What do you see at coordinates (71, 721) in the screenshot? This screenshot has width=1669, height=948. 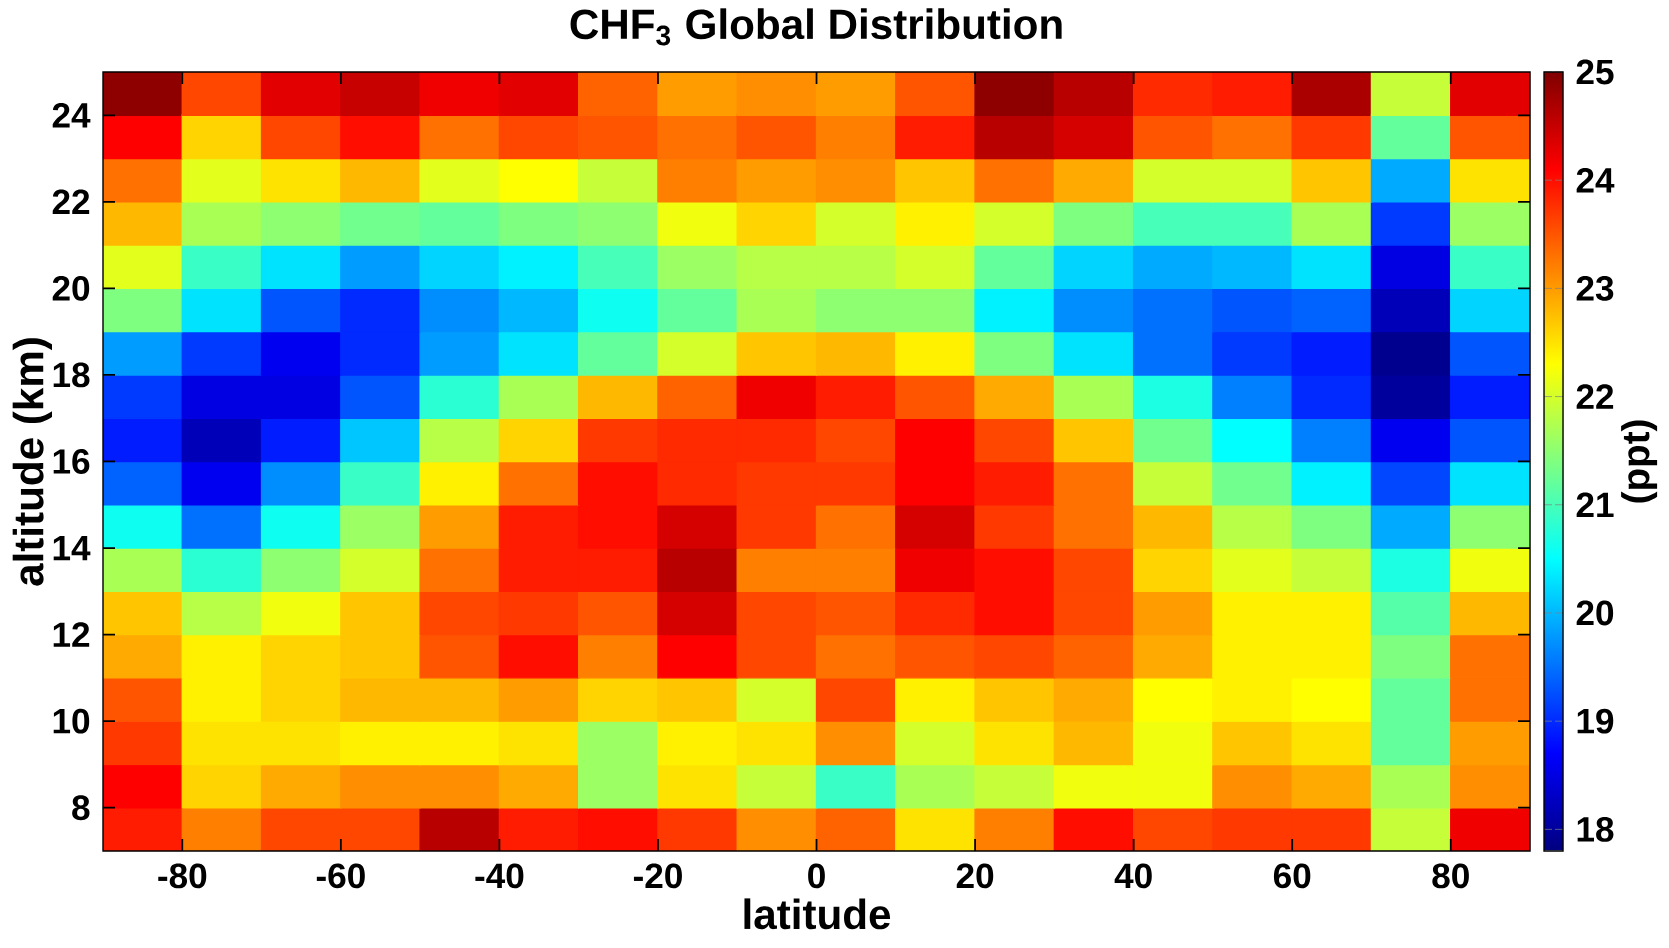 I see `y-tick-label: 10` at bounding box center [71, 721].